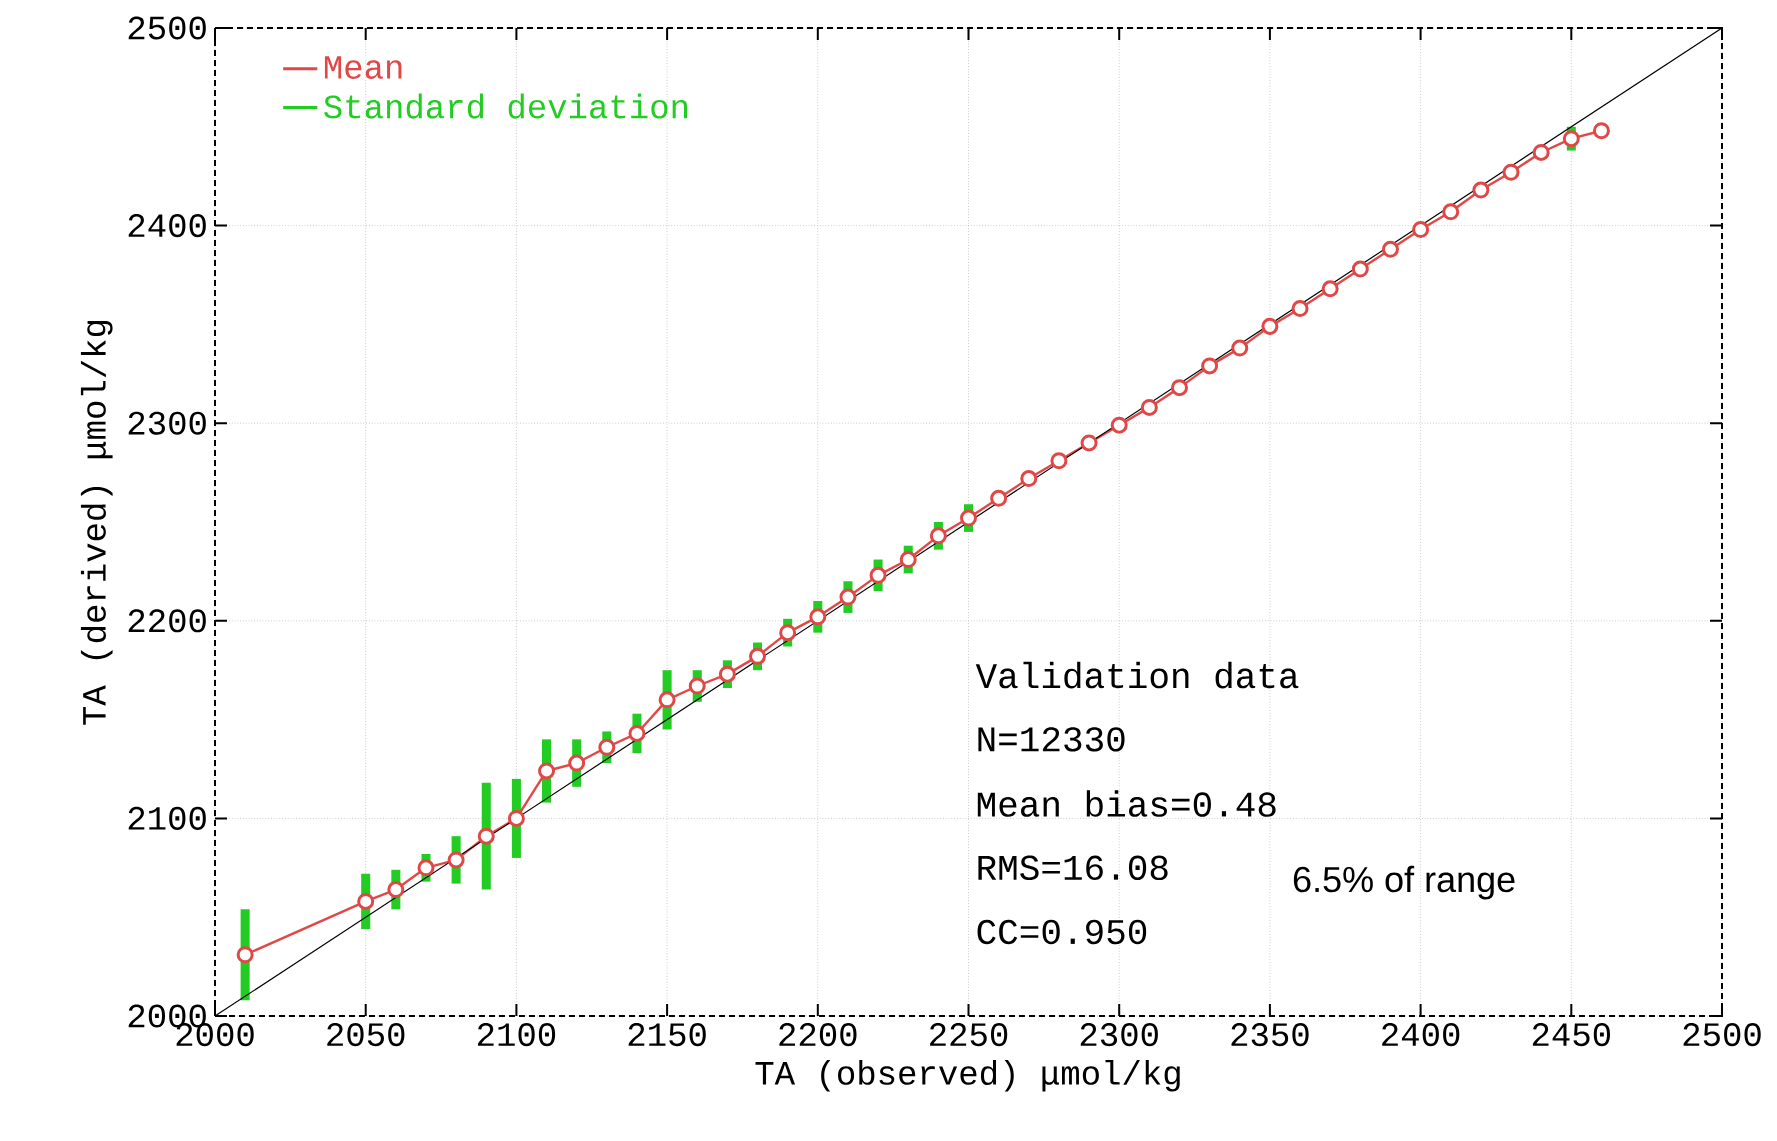  Describe the element at coordinates (1073, 868) in the screenshot. I see `annotation: RMS=16.08` at that location.